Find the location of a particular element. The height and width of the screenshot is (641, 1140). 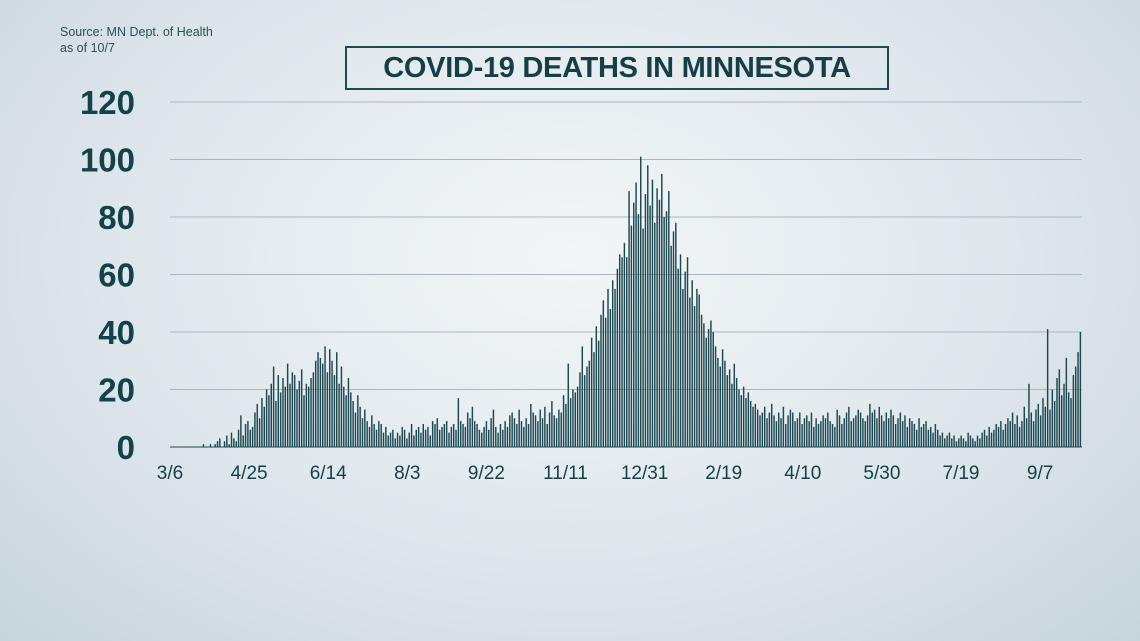

y-tick-label: 20 is located at coordinates (116, 390).